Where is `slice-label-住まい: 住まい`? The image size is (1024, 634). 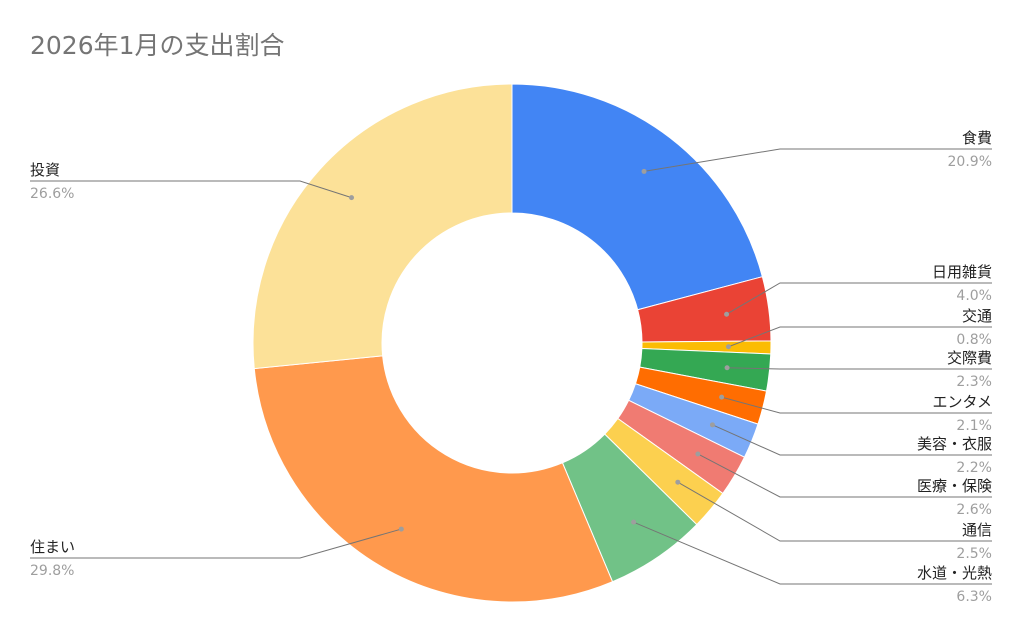
slice-label-住まい: 住まい is located at coordinates (52, 547).